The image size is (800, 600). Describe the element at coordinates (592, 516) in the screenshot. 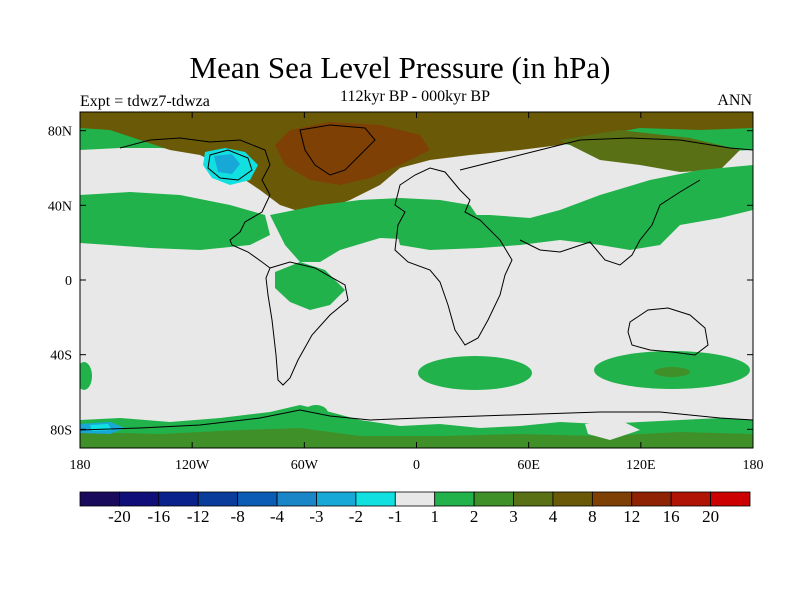

I see `colorbar-label: 8` at that location.